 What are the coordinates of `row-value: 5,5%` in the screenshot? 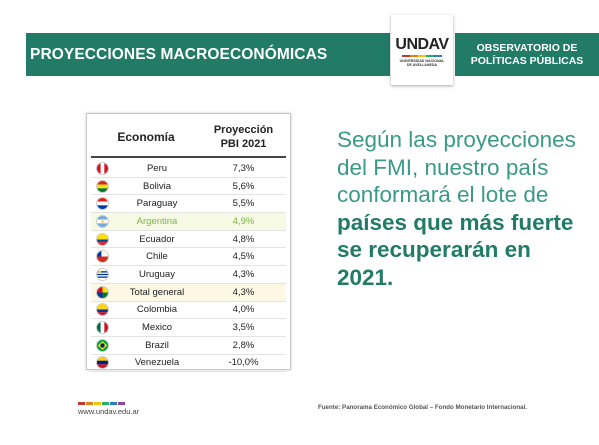 It's located at (243, 204).